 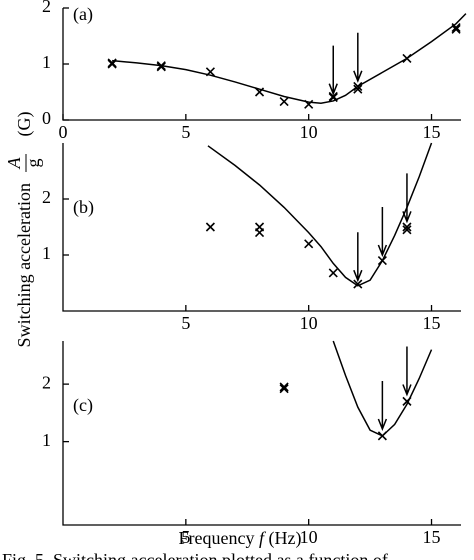 I want to click on y-unit: (G), so click(x=24, y=124).